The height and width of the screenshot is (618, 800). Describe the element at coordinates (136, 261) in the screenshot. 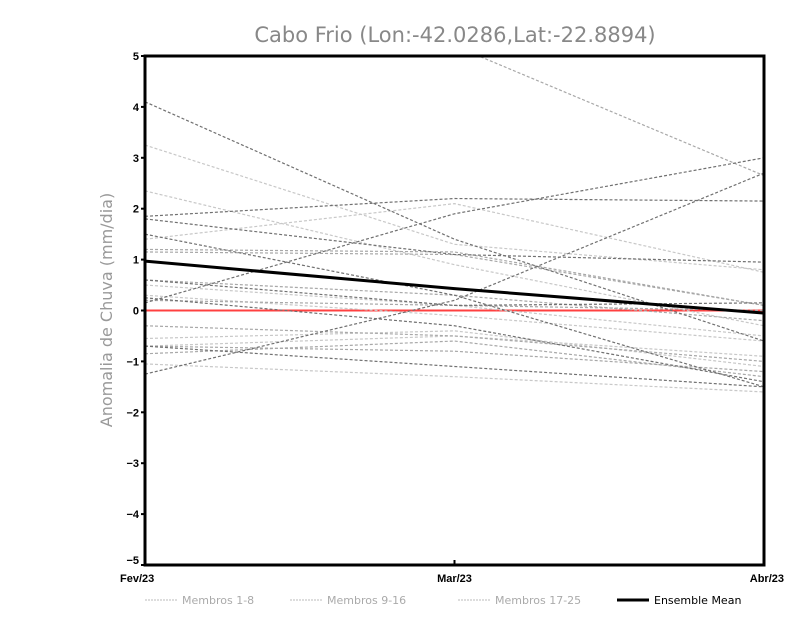

I see `y-tick-label: 1` at that location.